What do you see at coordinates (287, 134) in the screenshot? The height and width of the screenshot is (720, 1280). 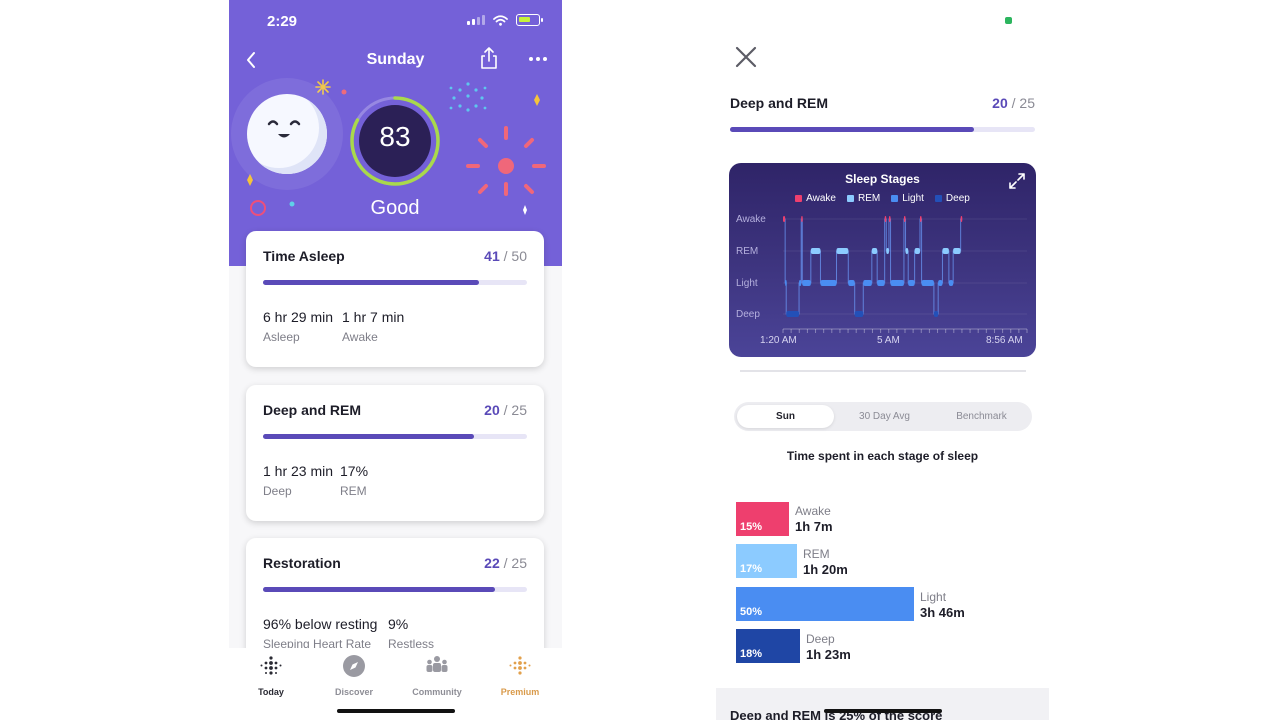 I see `moon-face-icon` at bounding box center [287, 134].